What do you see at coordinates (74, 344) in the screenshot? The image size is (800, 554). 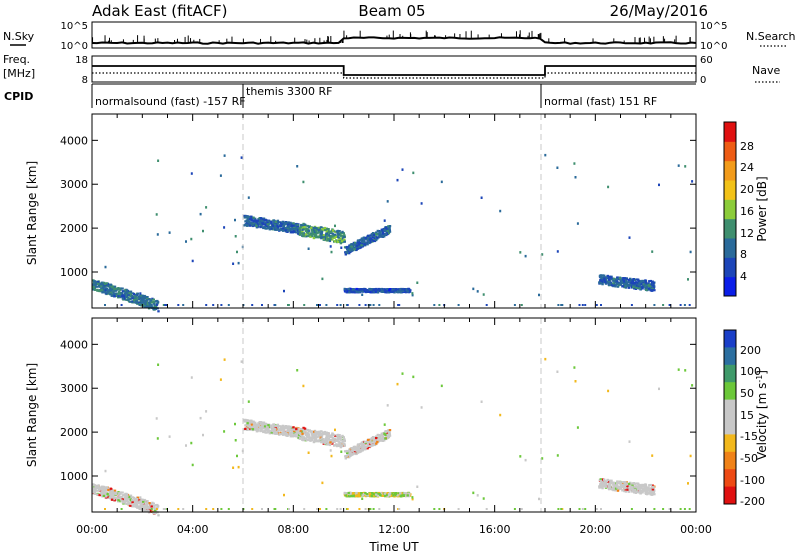 I see `y-tick-label: 4000` at bounding box center [74, 344].